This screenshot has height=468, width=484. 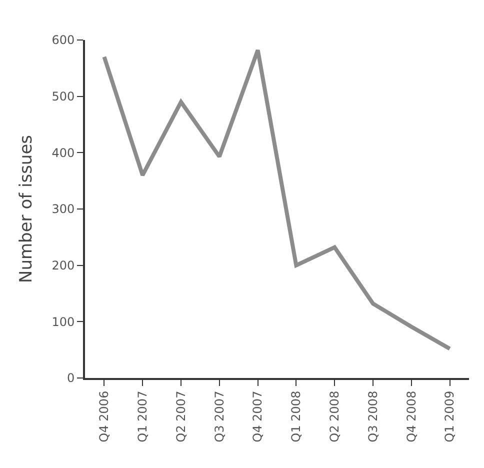 I want to click on x-tick-label: Q2 2007, so click(x=181, y=416).